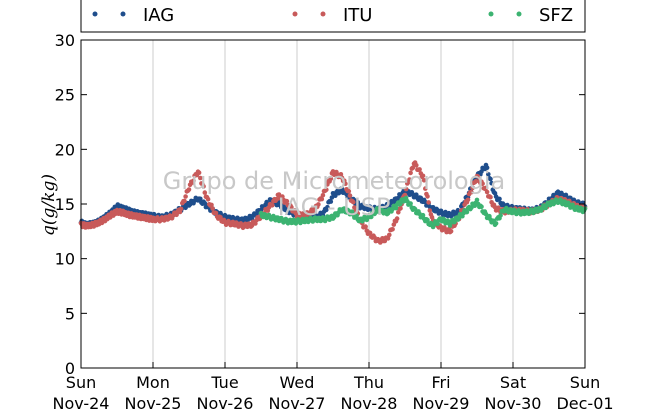  Describe the element at coordinates (513, 401) in the screenshot. I see `x-tick-date: Nov-30` at that location.